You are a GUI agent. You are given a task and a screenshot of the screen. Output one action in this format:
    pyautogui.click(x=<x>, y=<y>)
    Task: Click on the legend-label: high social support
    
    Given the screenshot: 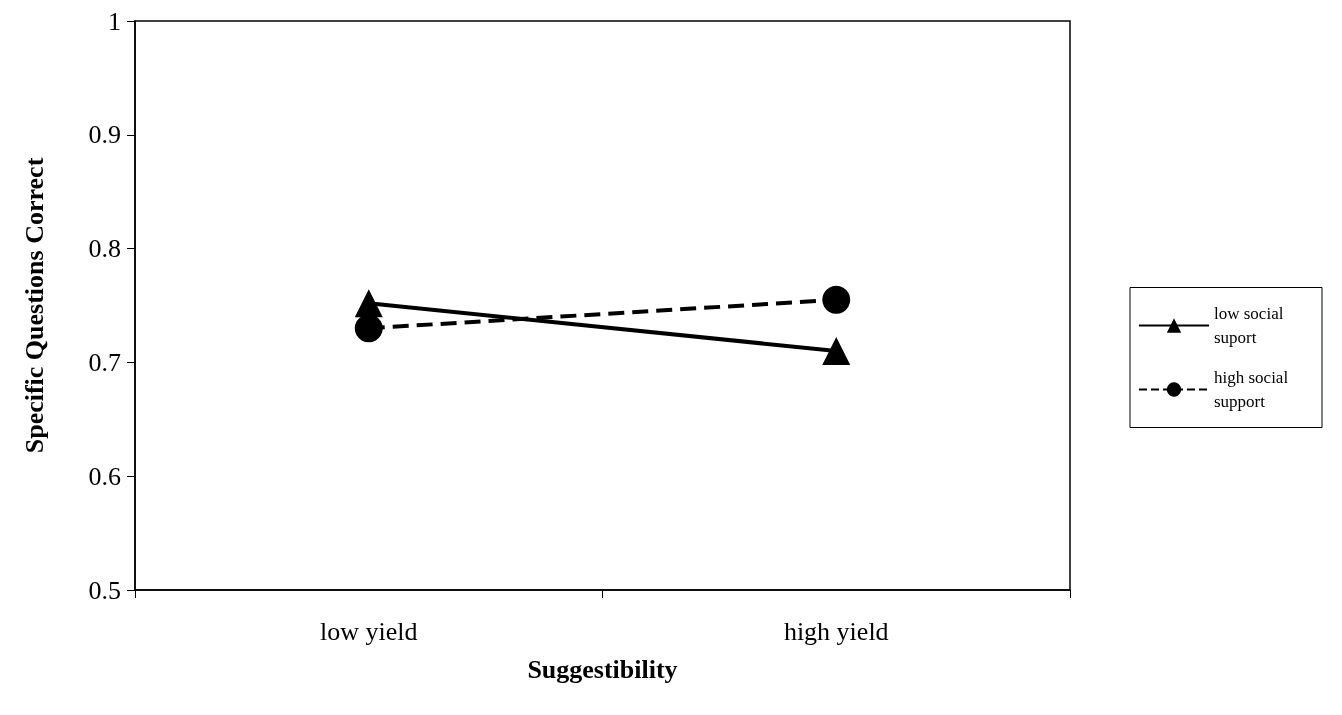 What is the action you would take?
    pyautogui.click(x=1253, y=389)
    